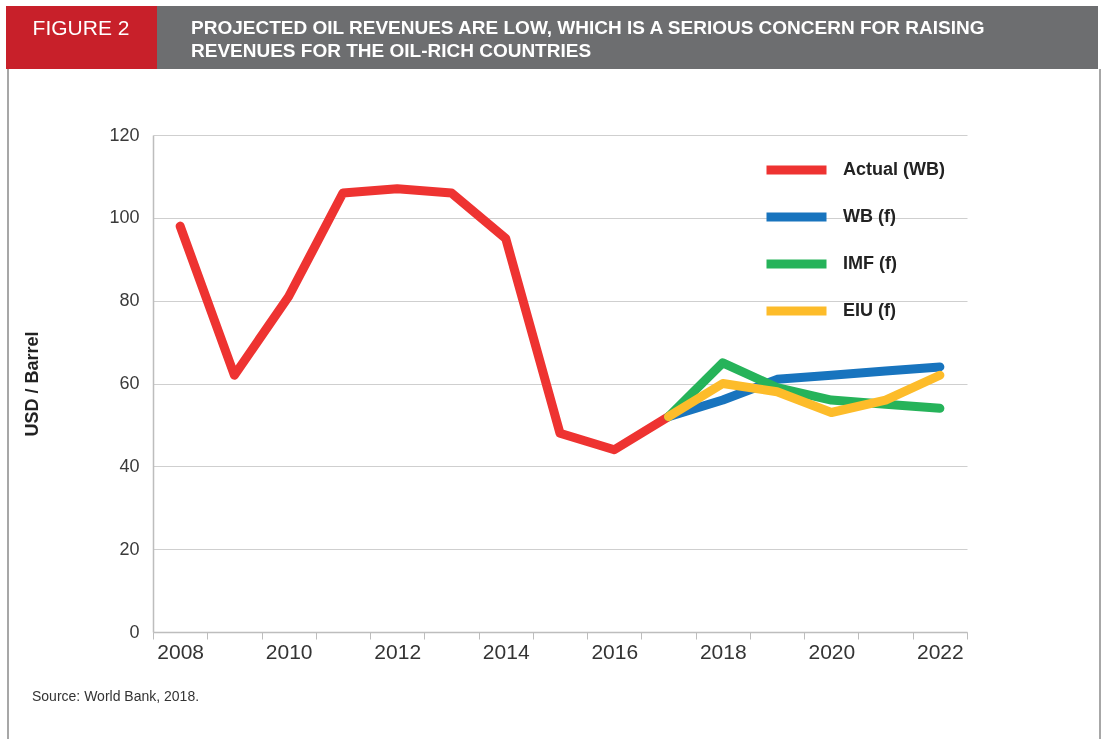 This screenshot has height=739, width=1104. Describe the element at coordinates (129, 383) in the screenshot. I see `y-tick-label: 60` at that location.